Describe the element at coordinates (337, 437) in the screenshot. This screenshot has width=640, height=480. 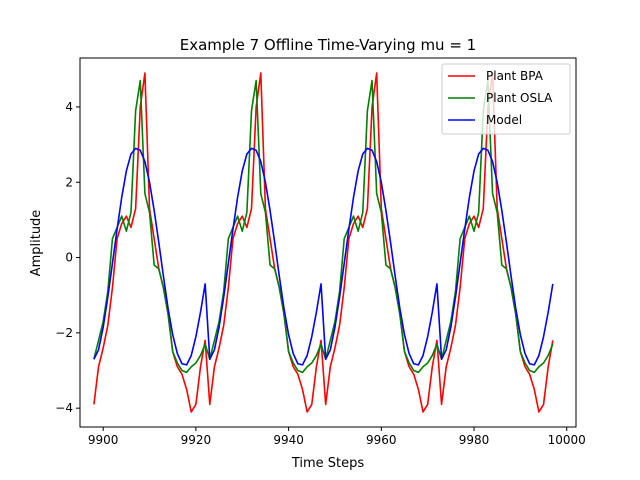
I see `x-axis-ticks: 9900 9920 9940 9960 9980 10000` at that location.